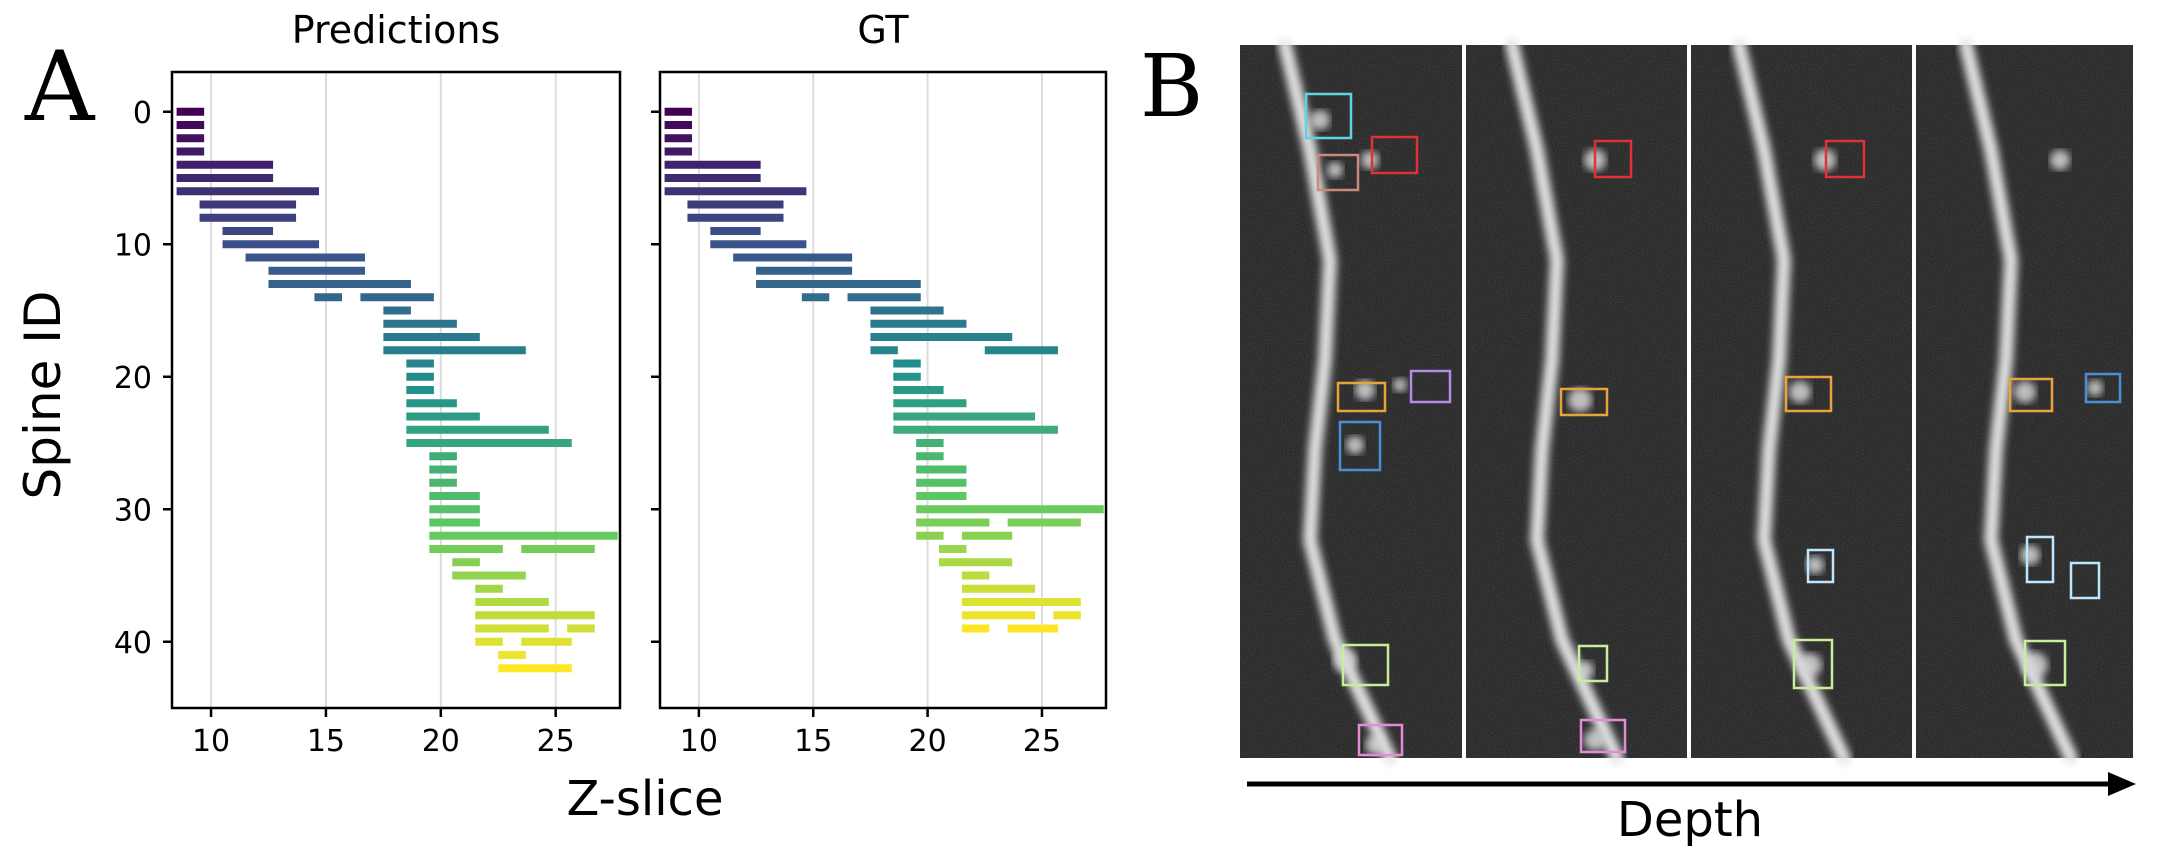  What do you see at coordinates (43, 395) in the screenshot?
I see `y-axis-label: Spine ID` at bounding box center [43, 395].